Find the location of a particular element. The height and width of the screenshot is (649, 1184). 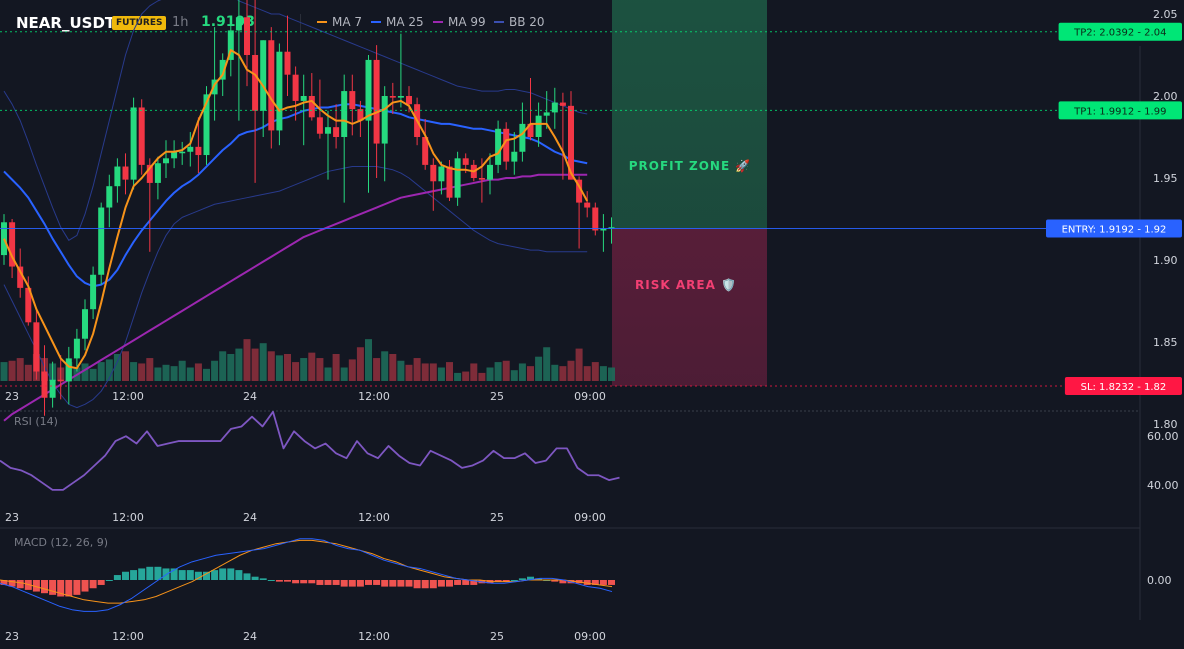

time-tick-label: 25 is located at coordinates (497, 517).